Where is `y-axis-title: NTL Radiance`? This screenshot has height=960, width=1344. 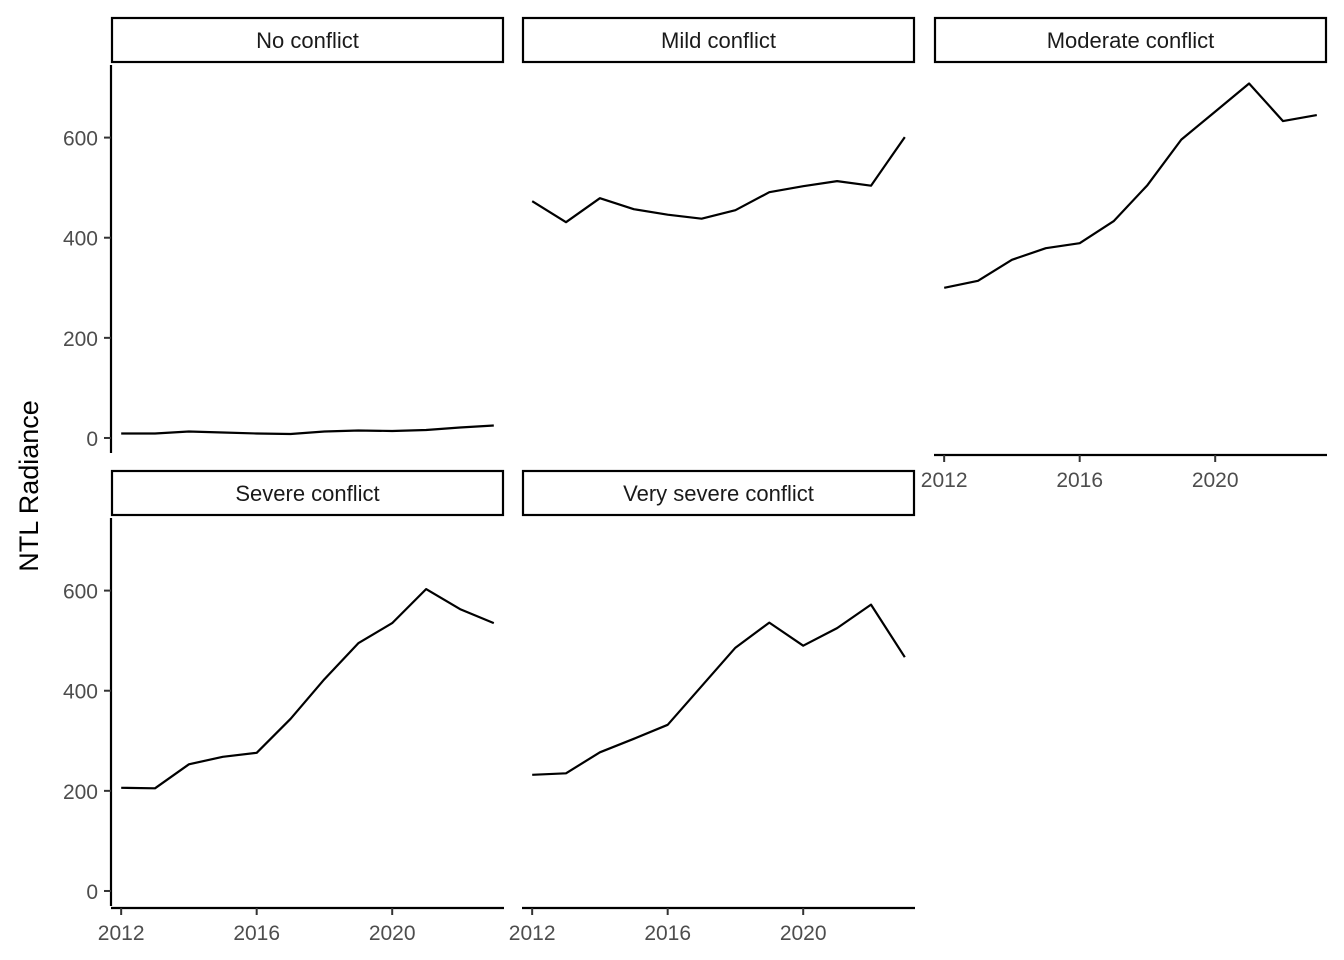 y-axis-title: NTL Radiance is located at coordinates (29, 486).